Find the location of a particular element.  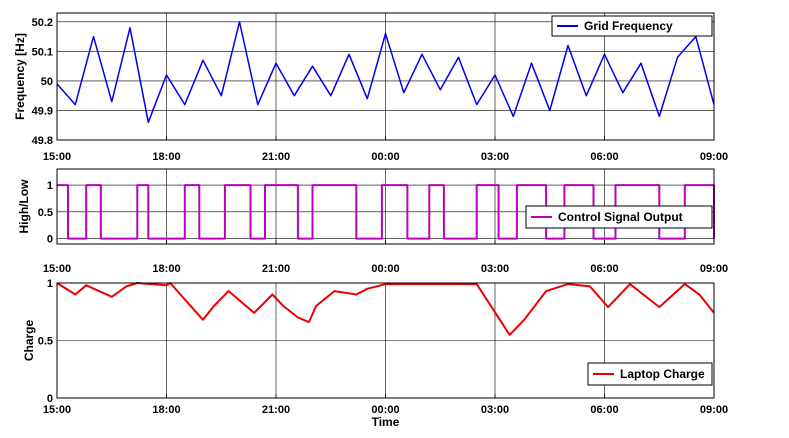

y-tick-label: 50 is located at coordinates (47, 82).